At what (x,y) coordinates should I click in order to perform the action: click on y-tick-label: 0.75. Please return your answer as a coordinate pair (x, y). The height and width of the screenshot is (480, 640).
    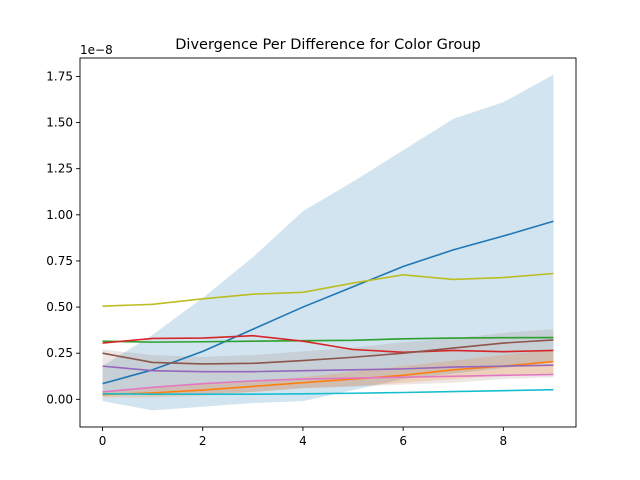
    Looking at the image, I should click on (59, 261).